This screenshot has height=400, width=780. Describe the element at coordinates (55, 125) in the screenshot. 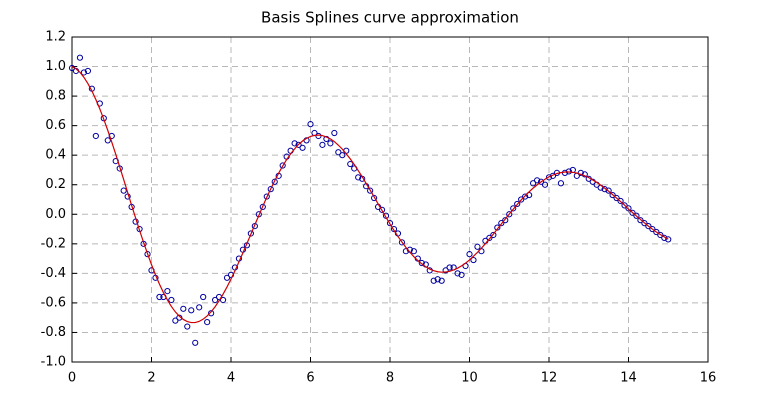

I see `y-tick-label: 0.6` at that location.